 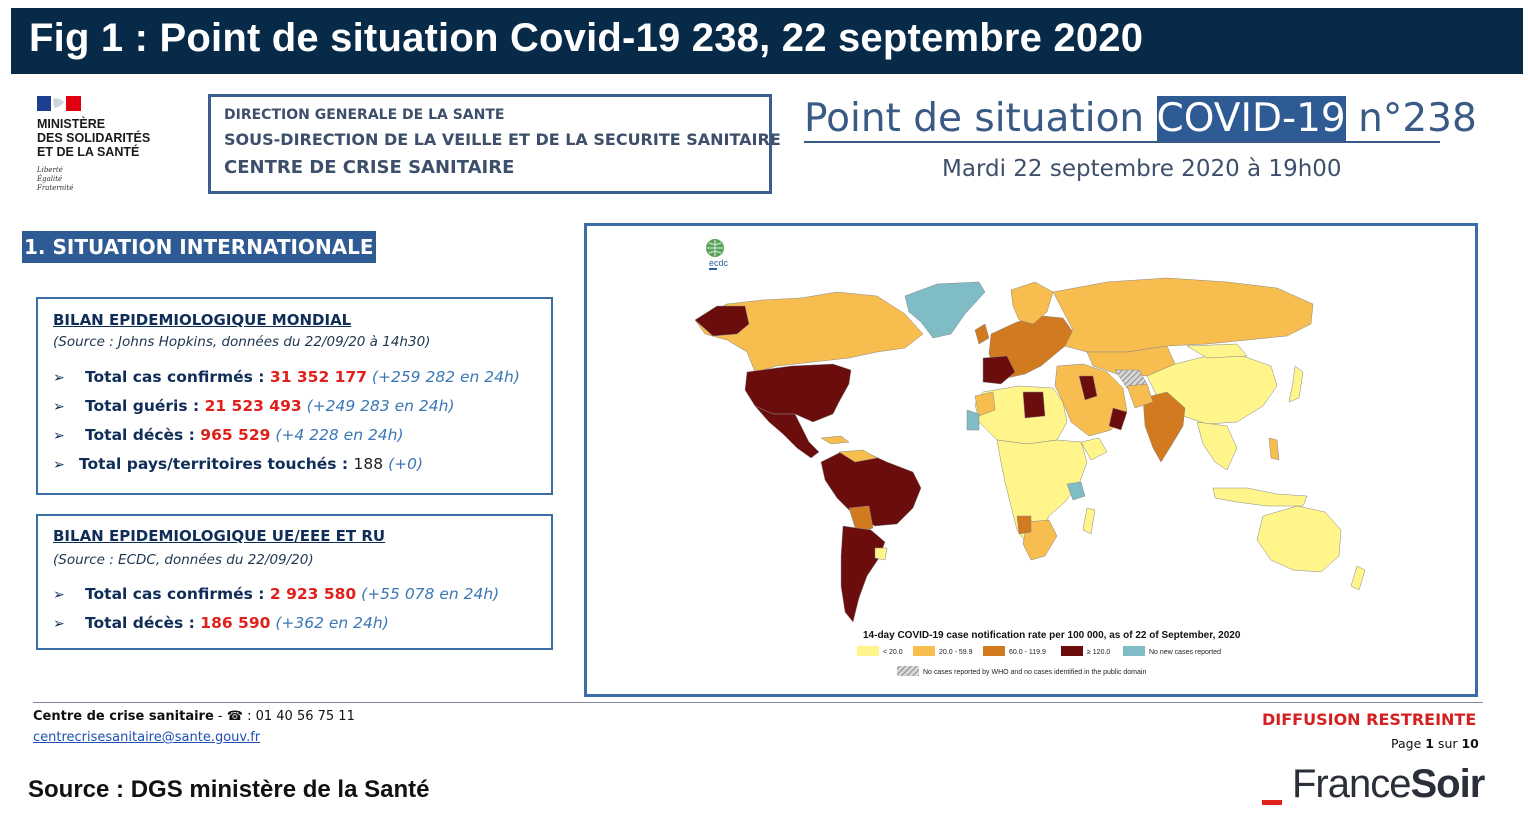 What do you see at coordinates (94, 138) in the screenshot?
I see `ministry-name-line-2: DES SOLIDARITÉS` at bounding box center [94, 138].